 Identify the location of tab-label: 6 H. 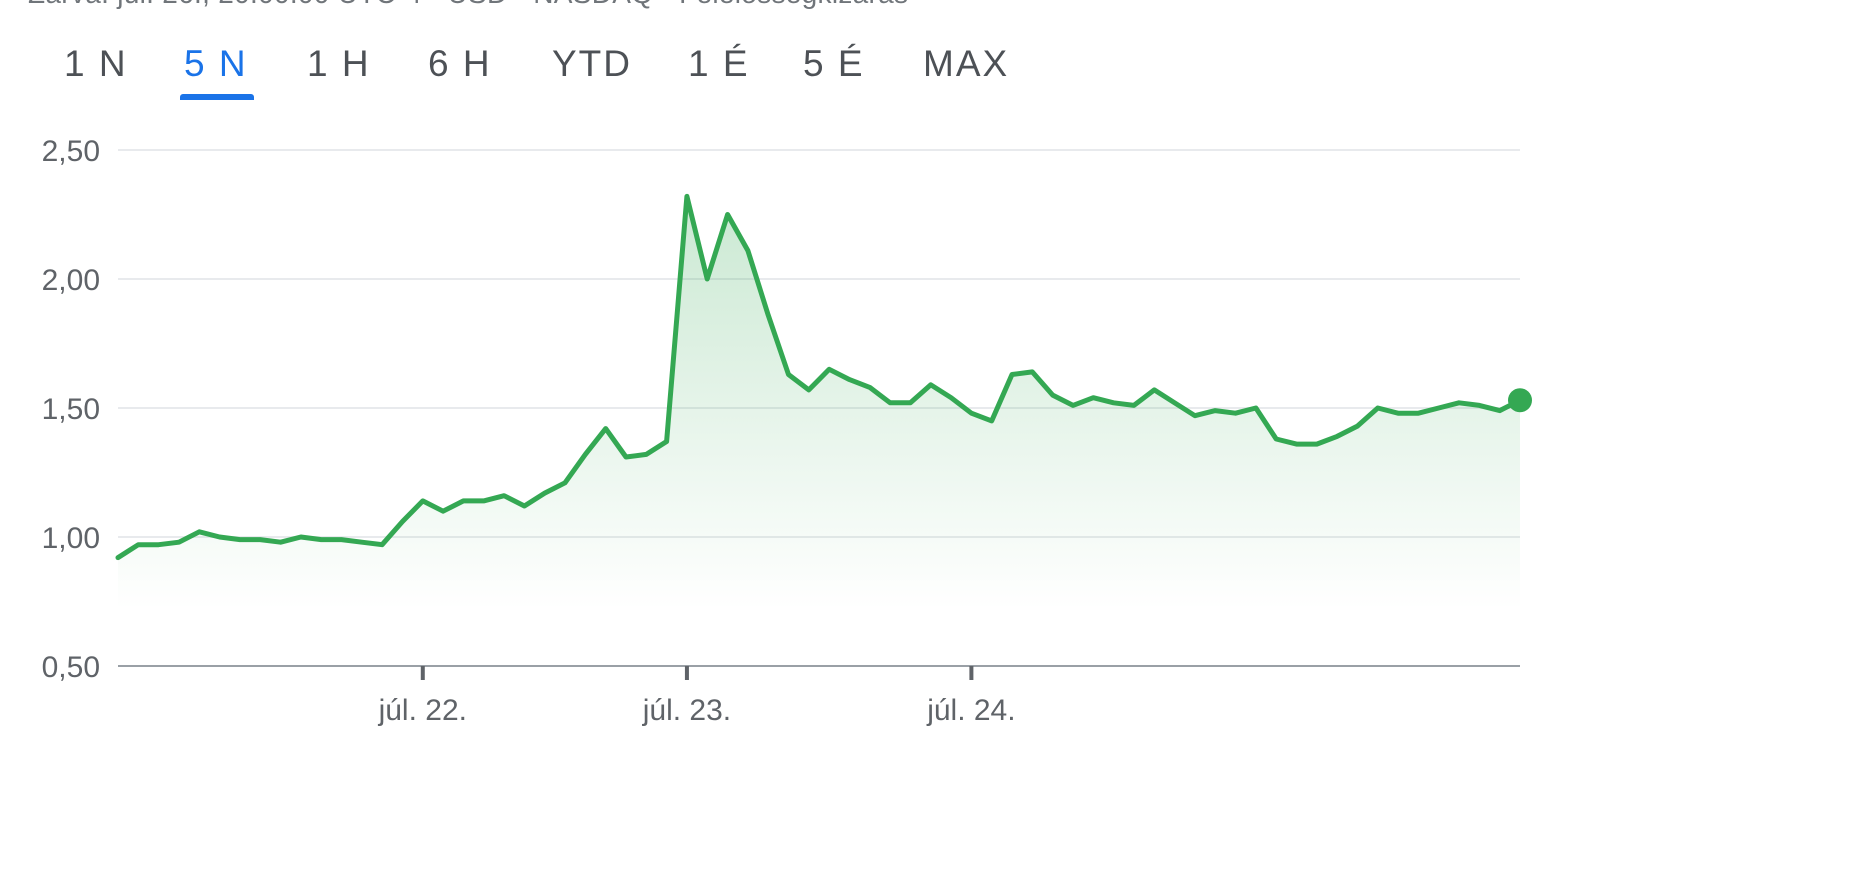
(460, 63).